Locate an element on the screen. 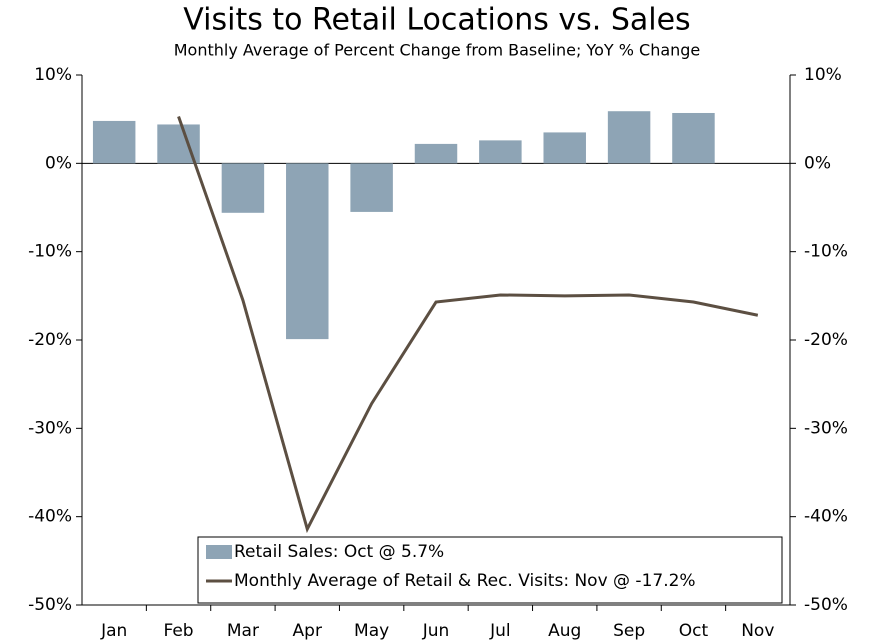 The image size is (874, 641). x-tick-label: Mar is located at coordinates (243, 631).